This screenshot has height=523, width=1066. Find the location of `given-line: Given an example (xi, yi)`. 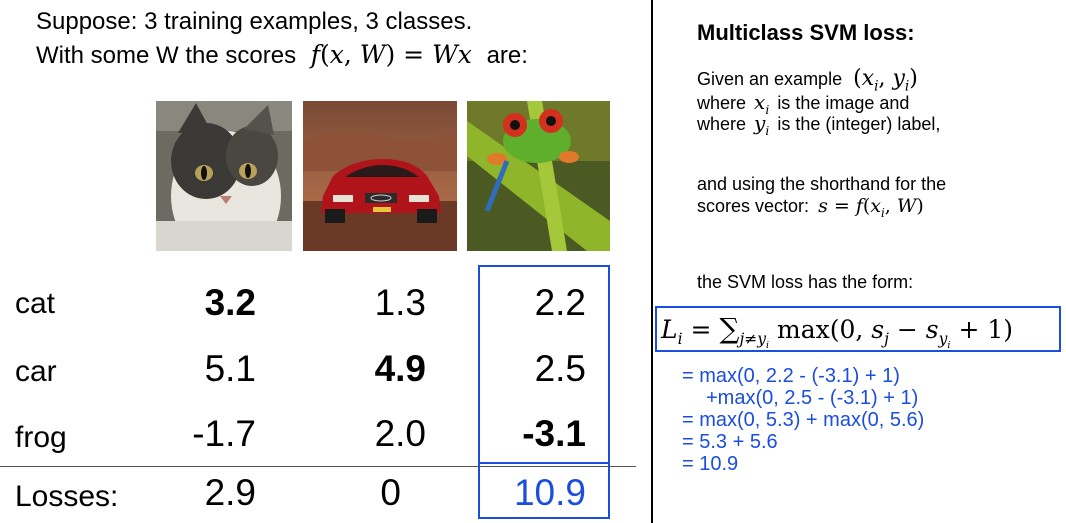

given-line: Given an example (xi, yi) is located at coordinates (807, 82).